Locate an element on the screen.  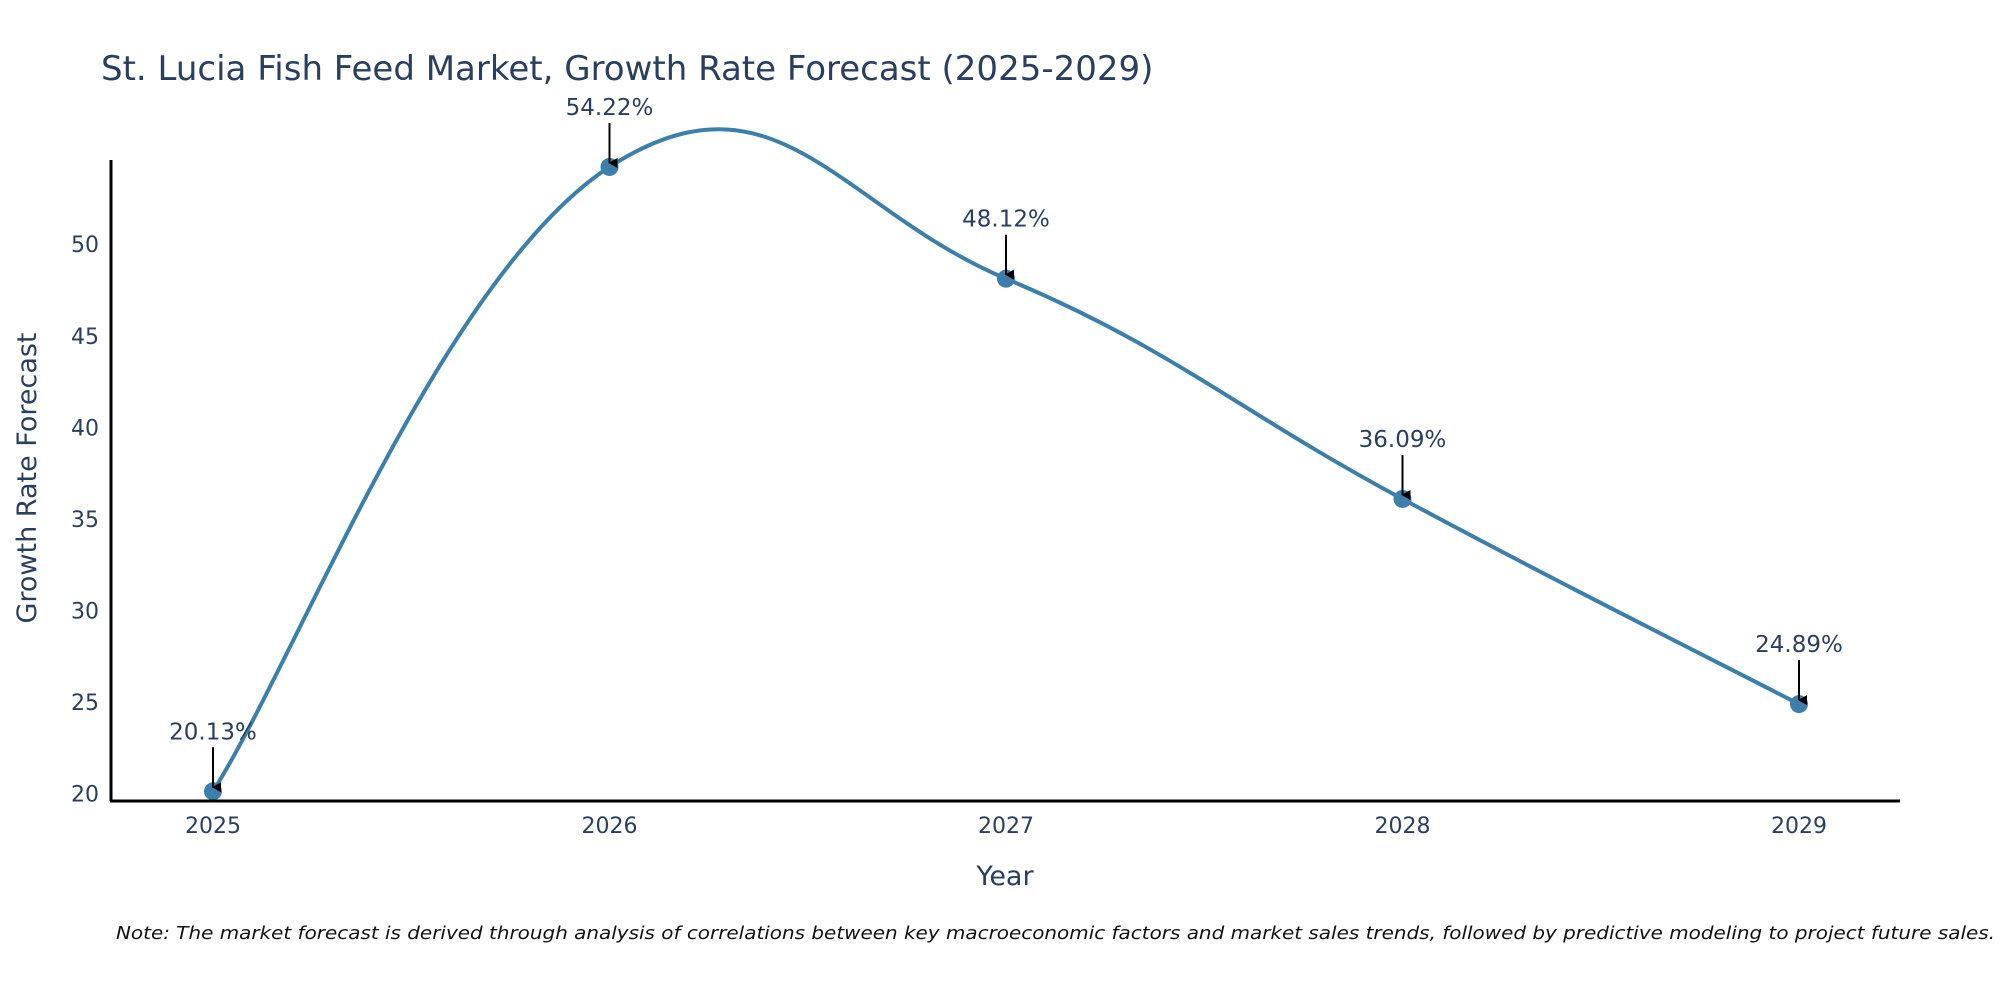
y-axis-ticks: 20 25 30 35 40 45 50 is located at coordinates (85, 520).